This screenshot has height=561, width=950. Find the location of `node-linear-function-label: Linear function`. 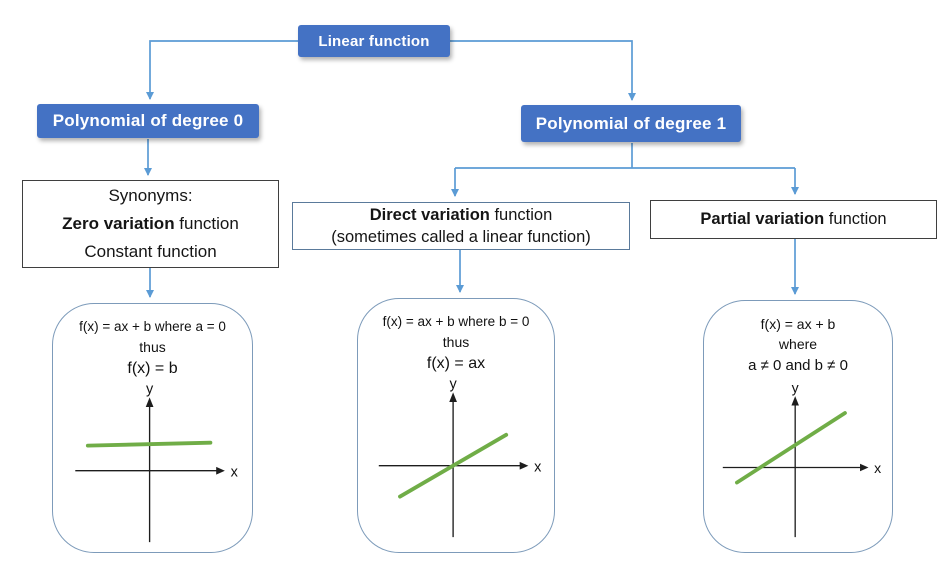

node-linear-function-label: Linear function is located at coordinates (374, 41).